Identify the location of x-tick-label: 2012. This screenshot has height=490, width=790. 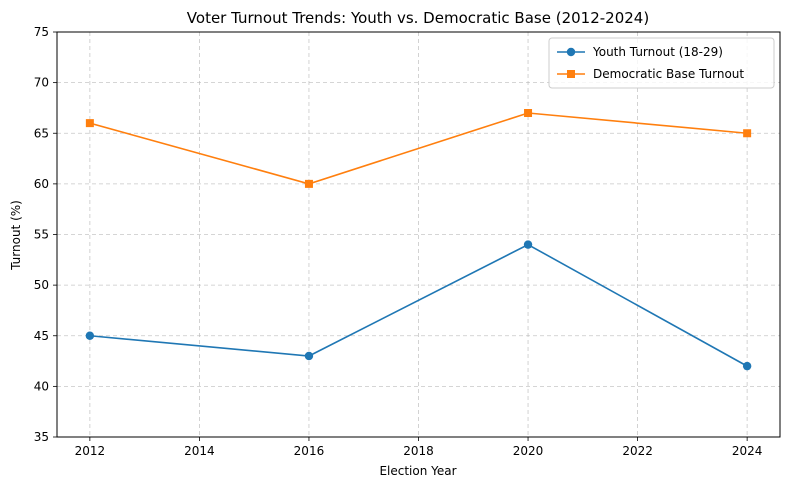
(90, 451).